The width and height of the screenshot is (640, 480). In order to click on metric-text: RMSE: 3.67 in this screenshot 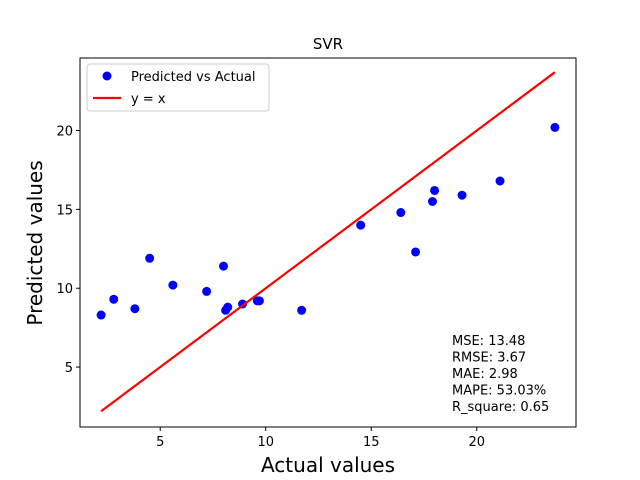, I will do `click(489, 358)`.